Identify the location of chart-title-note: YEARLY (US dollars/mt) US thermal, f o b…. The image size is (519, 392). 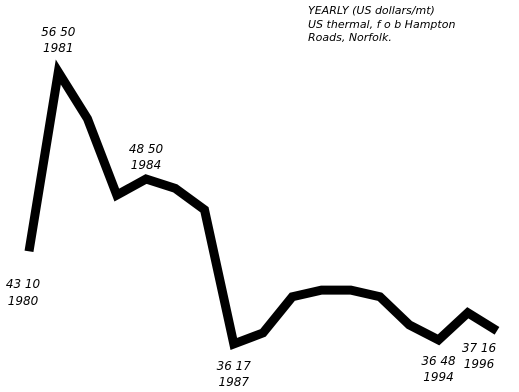
(381, 24).